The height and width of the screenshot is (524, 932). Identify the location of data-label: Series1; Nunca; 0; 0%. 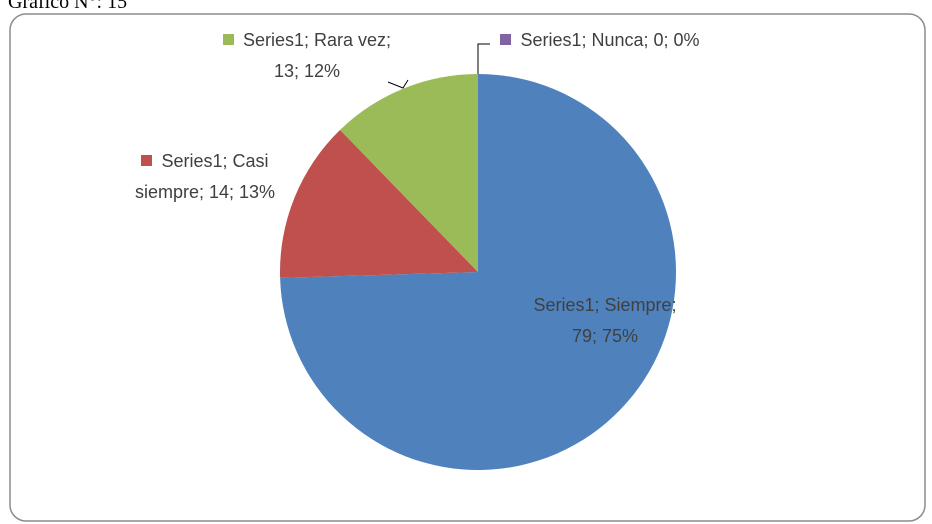
(610, 40).